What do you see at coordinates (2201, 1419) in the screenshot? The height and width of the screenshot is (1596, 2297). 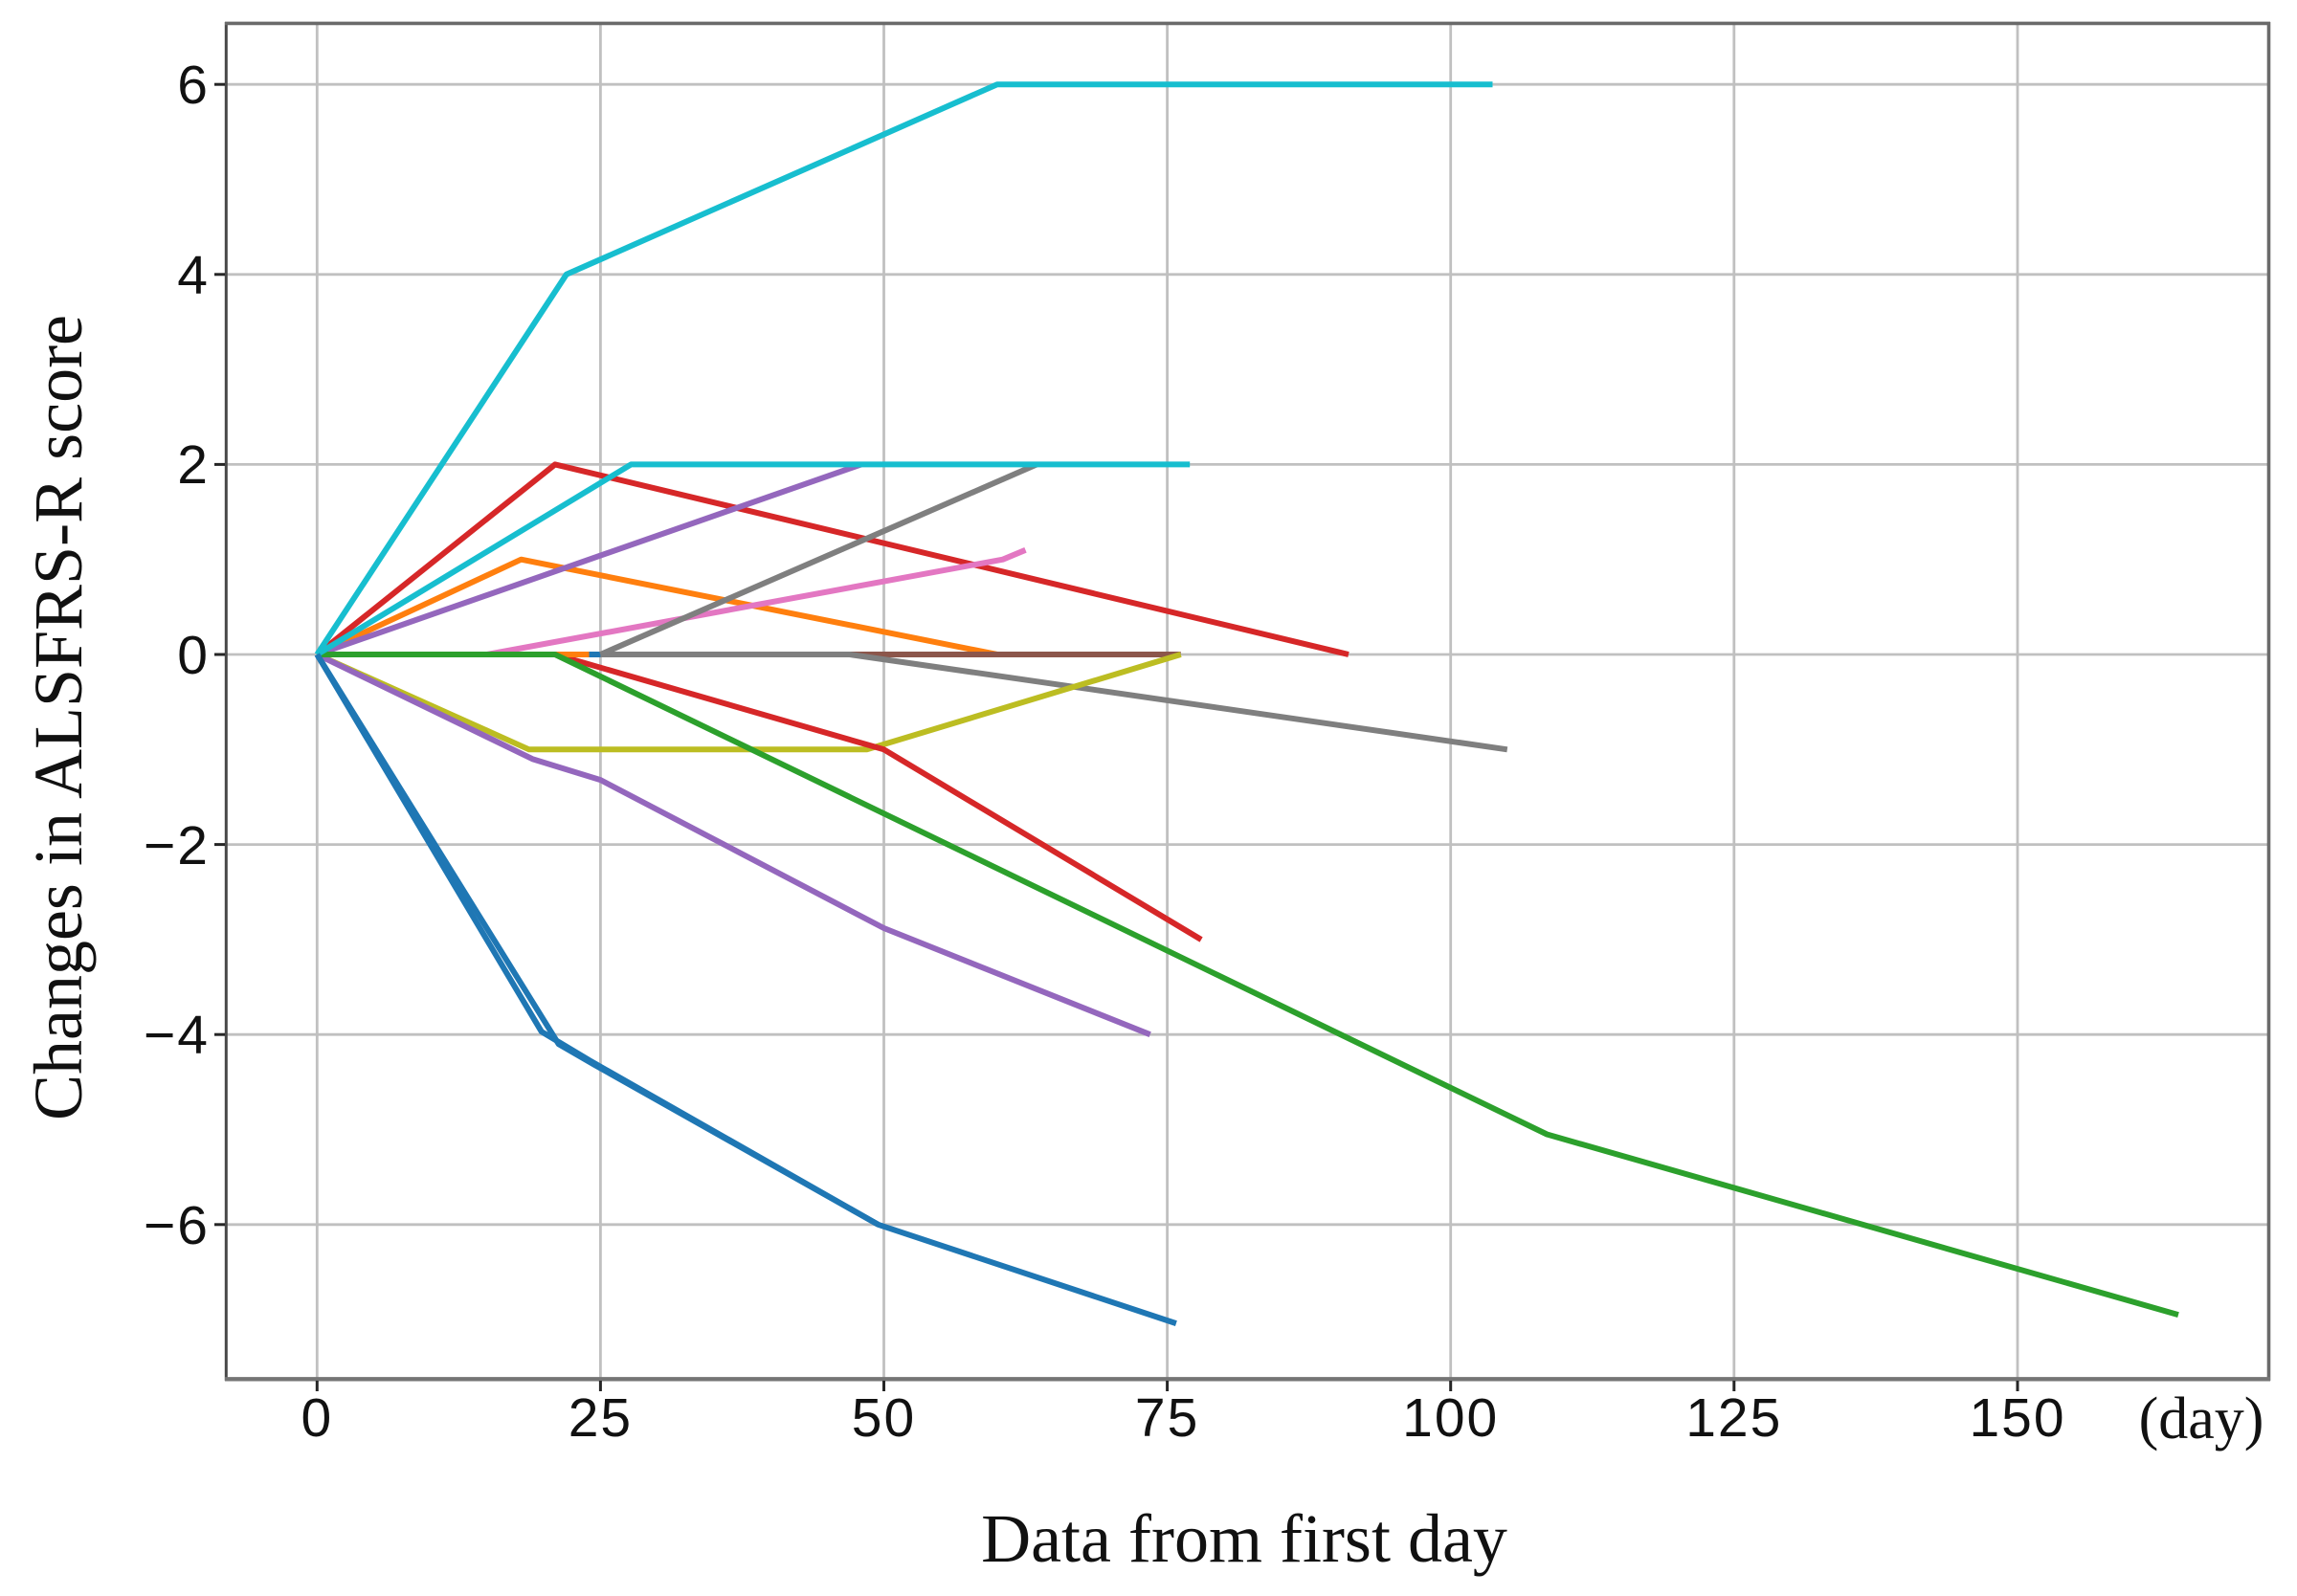 I see `svg-text: (day)` at bounding box center [2201, 1419].